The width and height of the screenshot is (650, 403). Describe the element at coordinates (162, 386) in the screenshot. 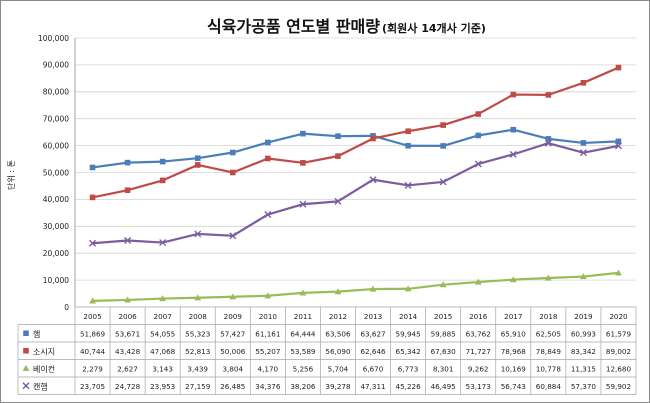

I see `data-label: 23,953` at that location.